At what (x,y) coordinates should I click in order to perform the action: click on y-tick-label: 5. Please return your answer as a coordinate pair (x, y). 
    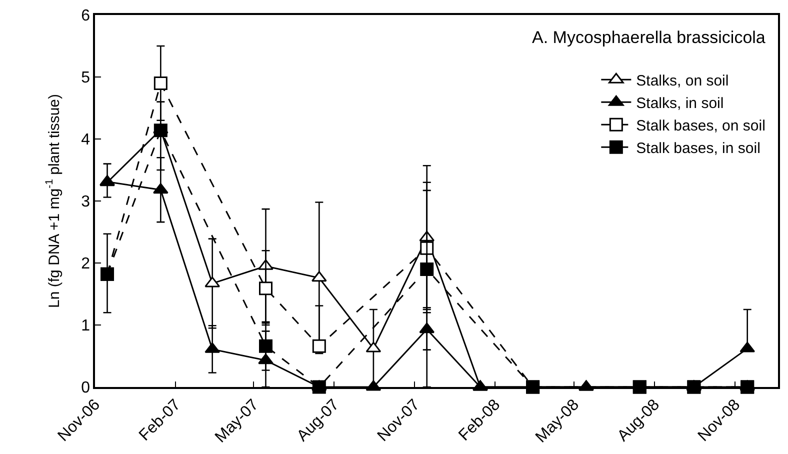
    Looking at the image, I should click on (85, 78).